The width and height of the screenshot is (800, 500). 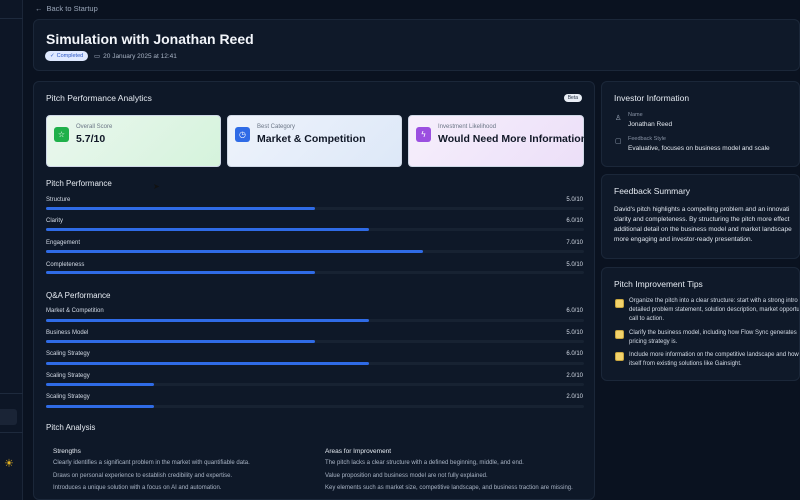 I want to click on pitch-performance-title: Pitch Performance, so click(x=79, y=183).